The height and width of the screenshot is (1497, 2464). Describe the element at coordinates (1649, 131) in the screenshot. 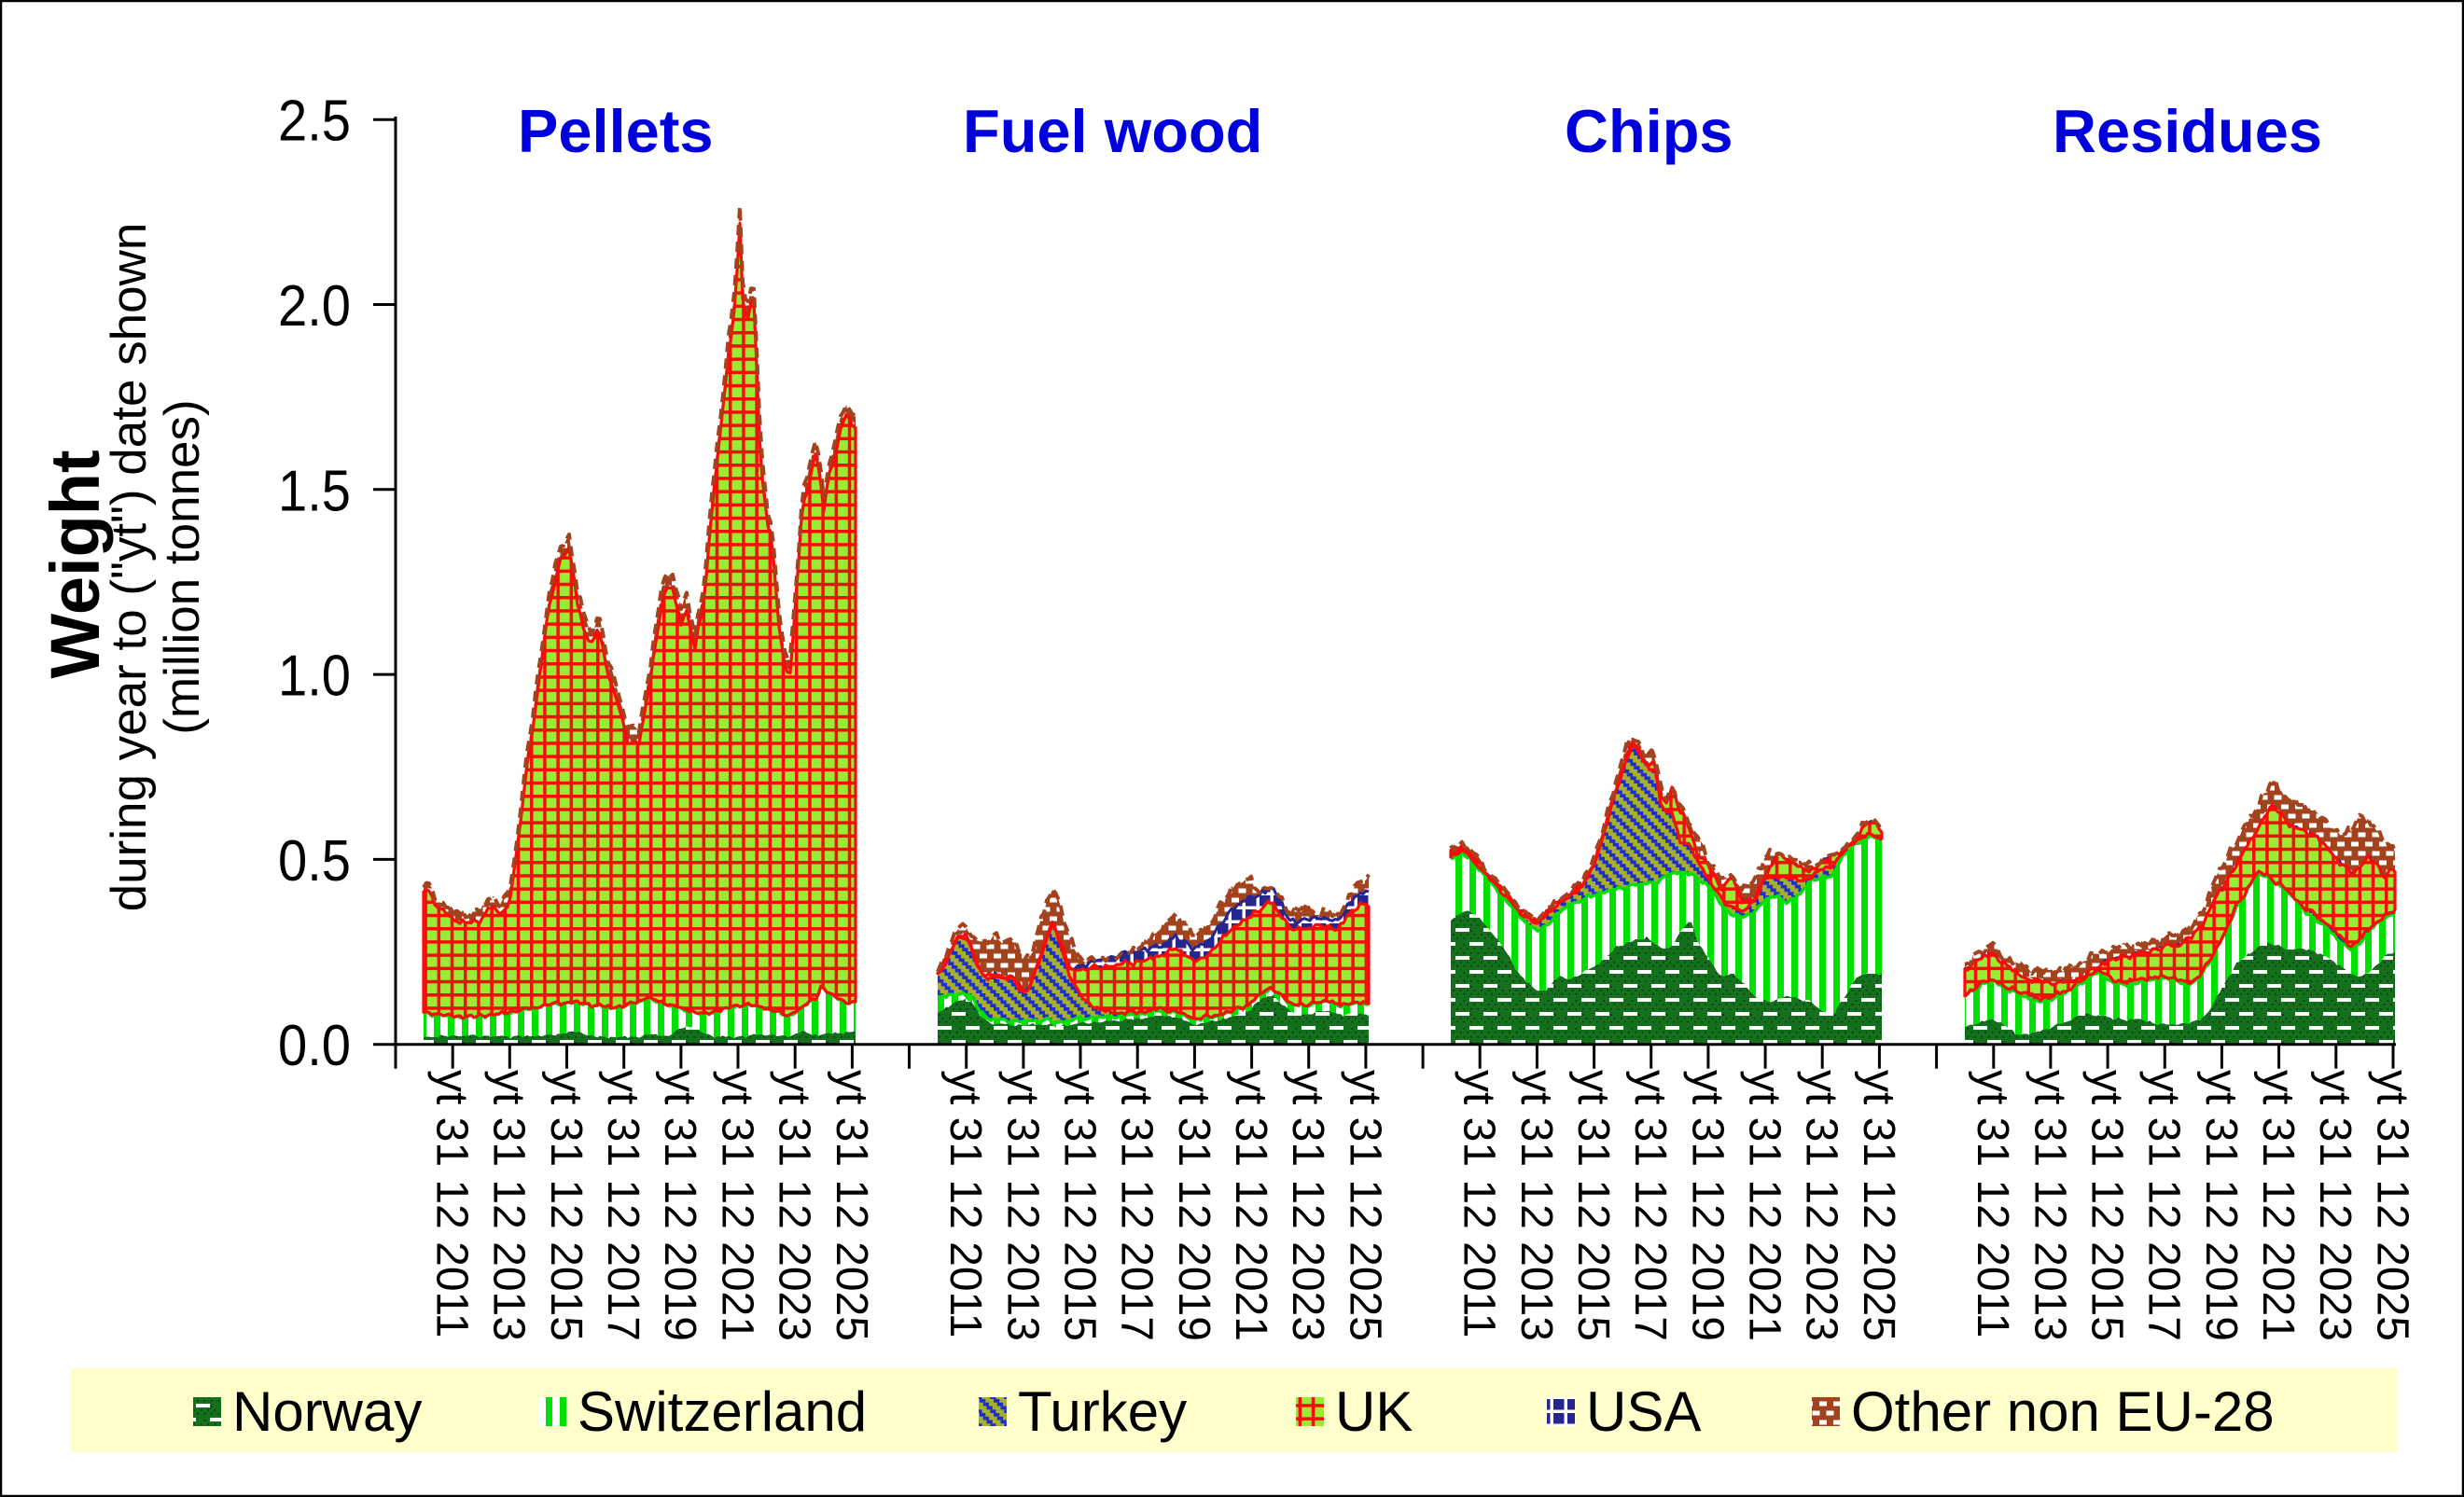

I see `svg-text: Chips` at that location.